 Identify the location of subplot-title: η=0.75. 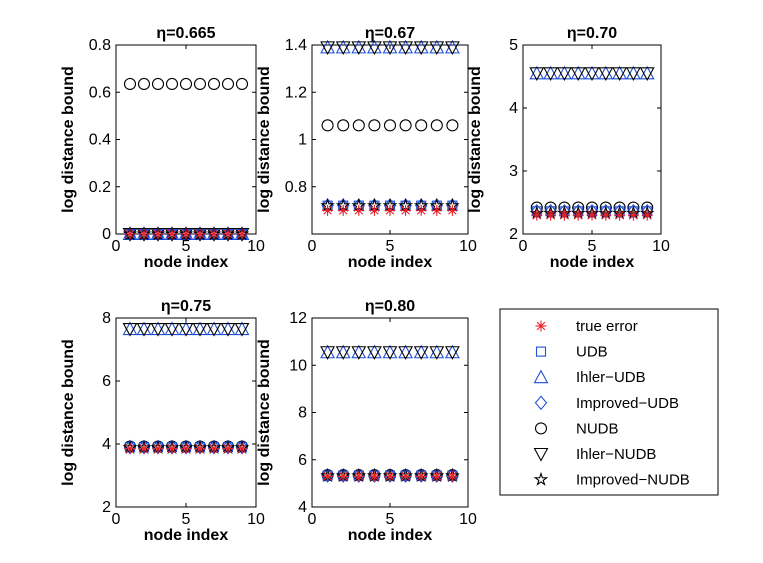
(186, 306).